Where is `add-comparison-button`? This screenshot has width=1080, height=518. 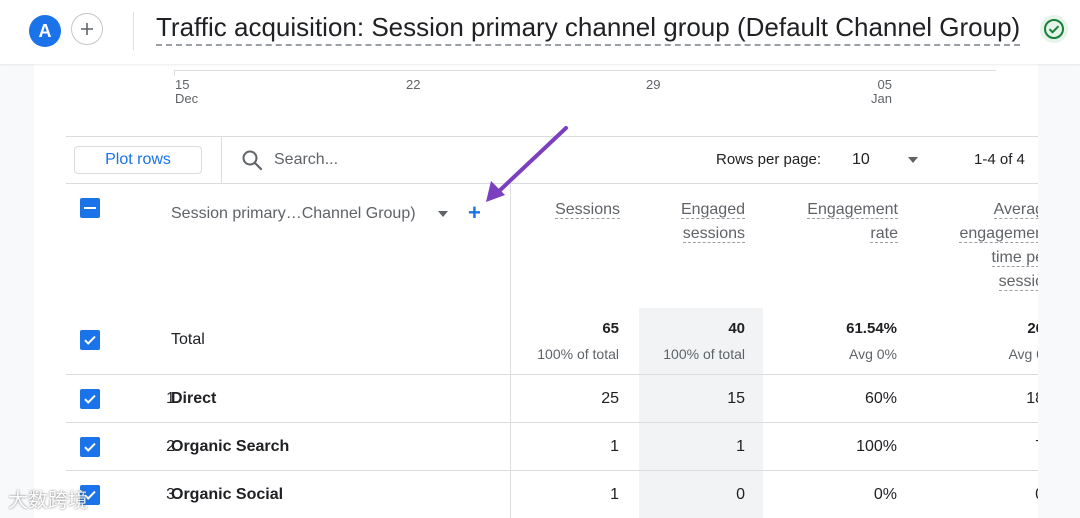
add-comparison-button is located at coordinates (87, 29).